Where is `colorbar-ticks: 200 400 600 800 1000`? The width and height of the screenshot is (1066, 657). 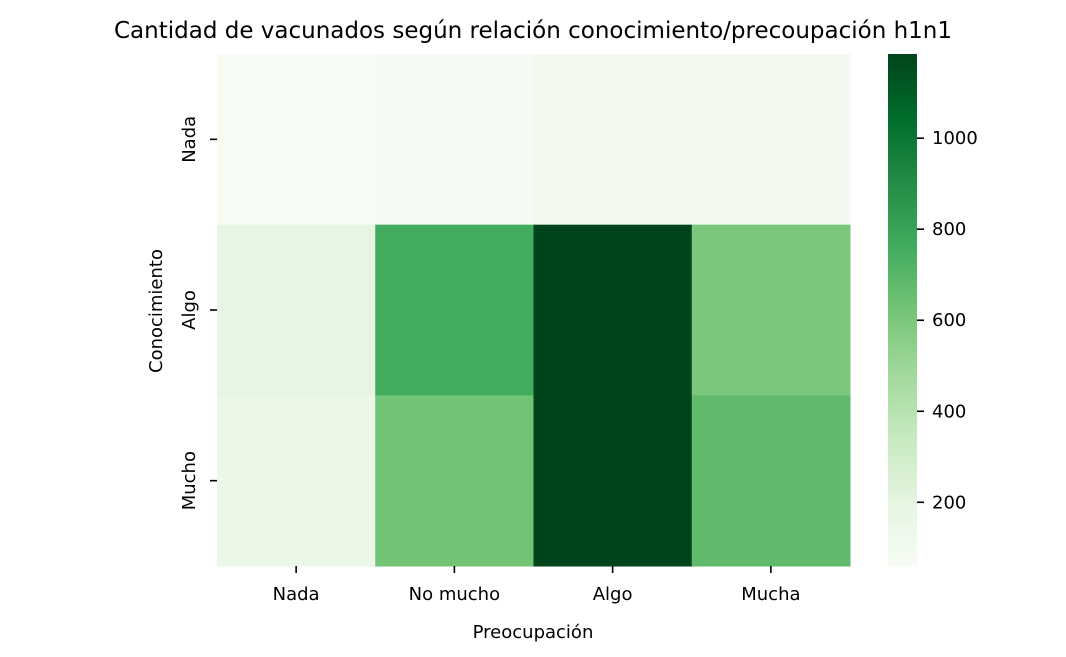
colorbar-ticks: 200 400 600 800 1000 is located at coordinates (947, 320).